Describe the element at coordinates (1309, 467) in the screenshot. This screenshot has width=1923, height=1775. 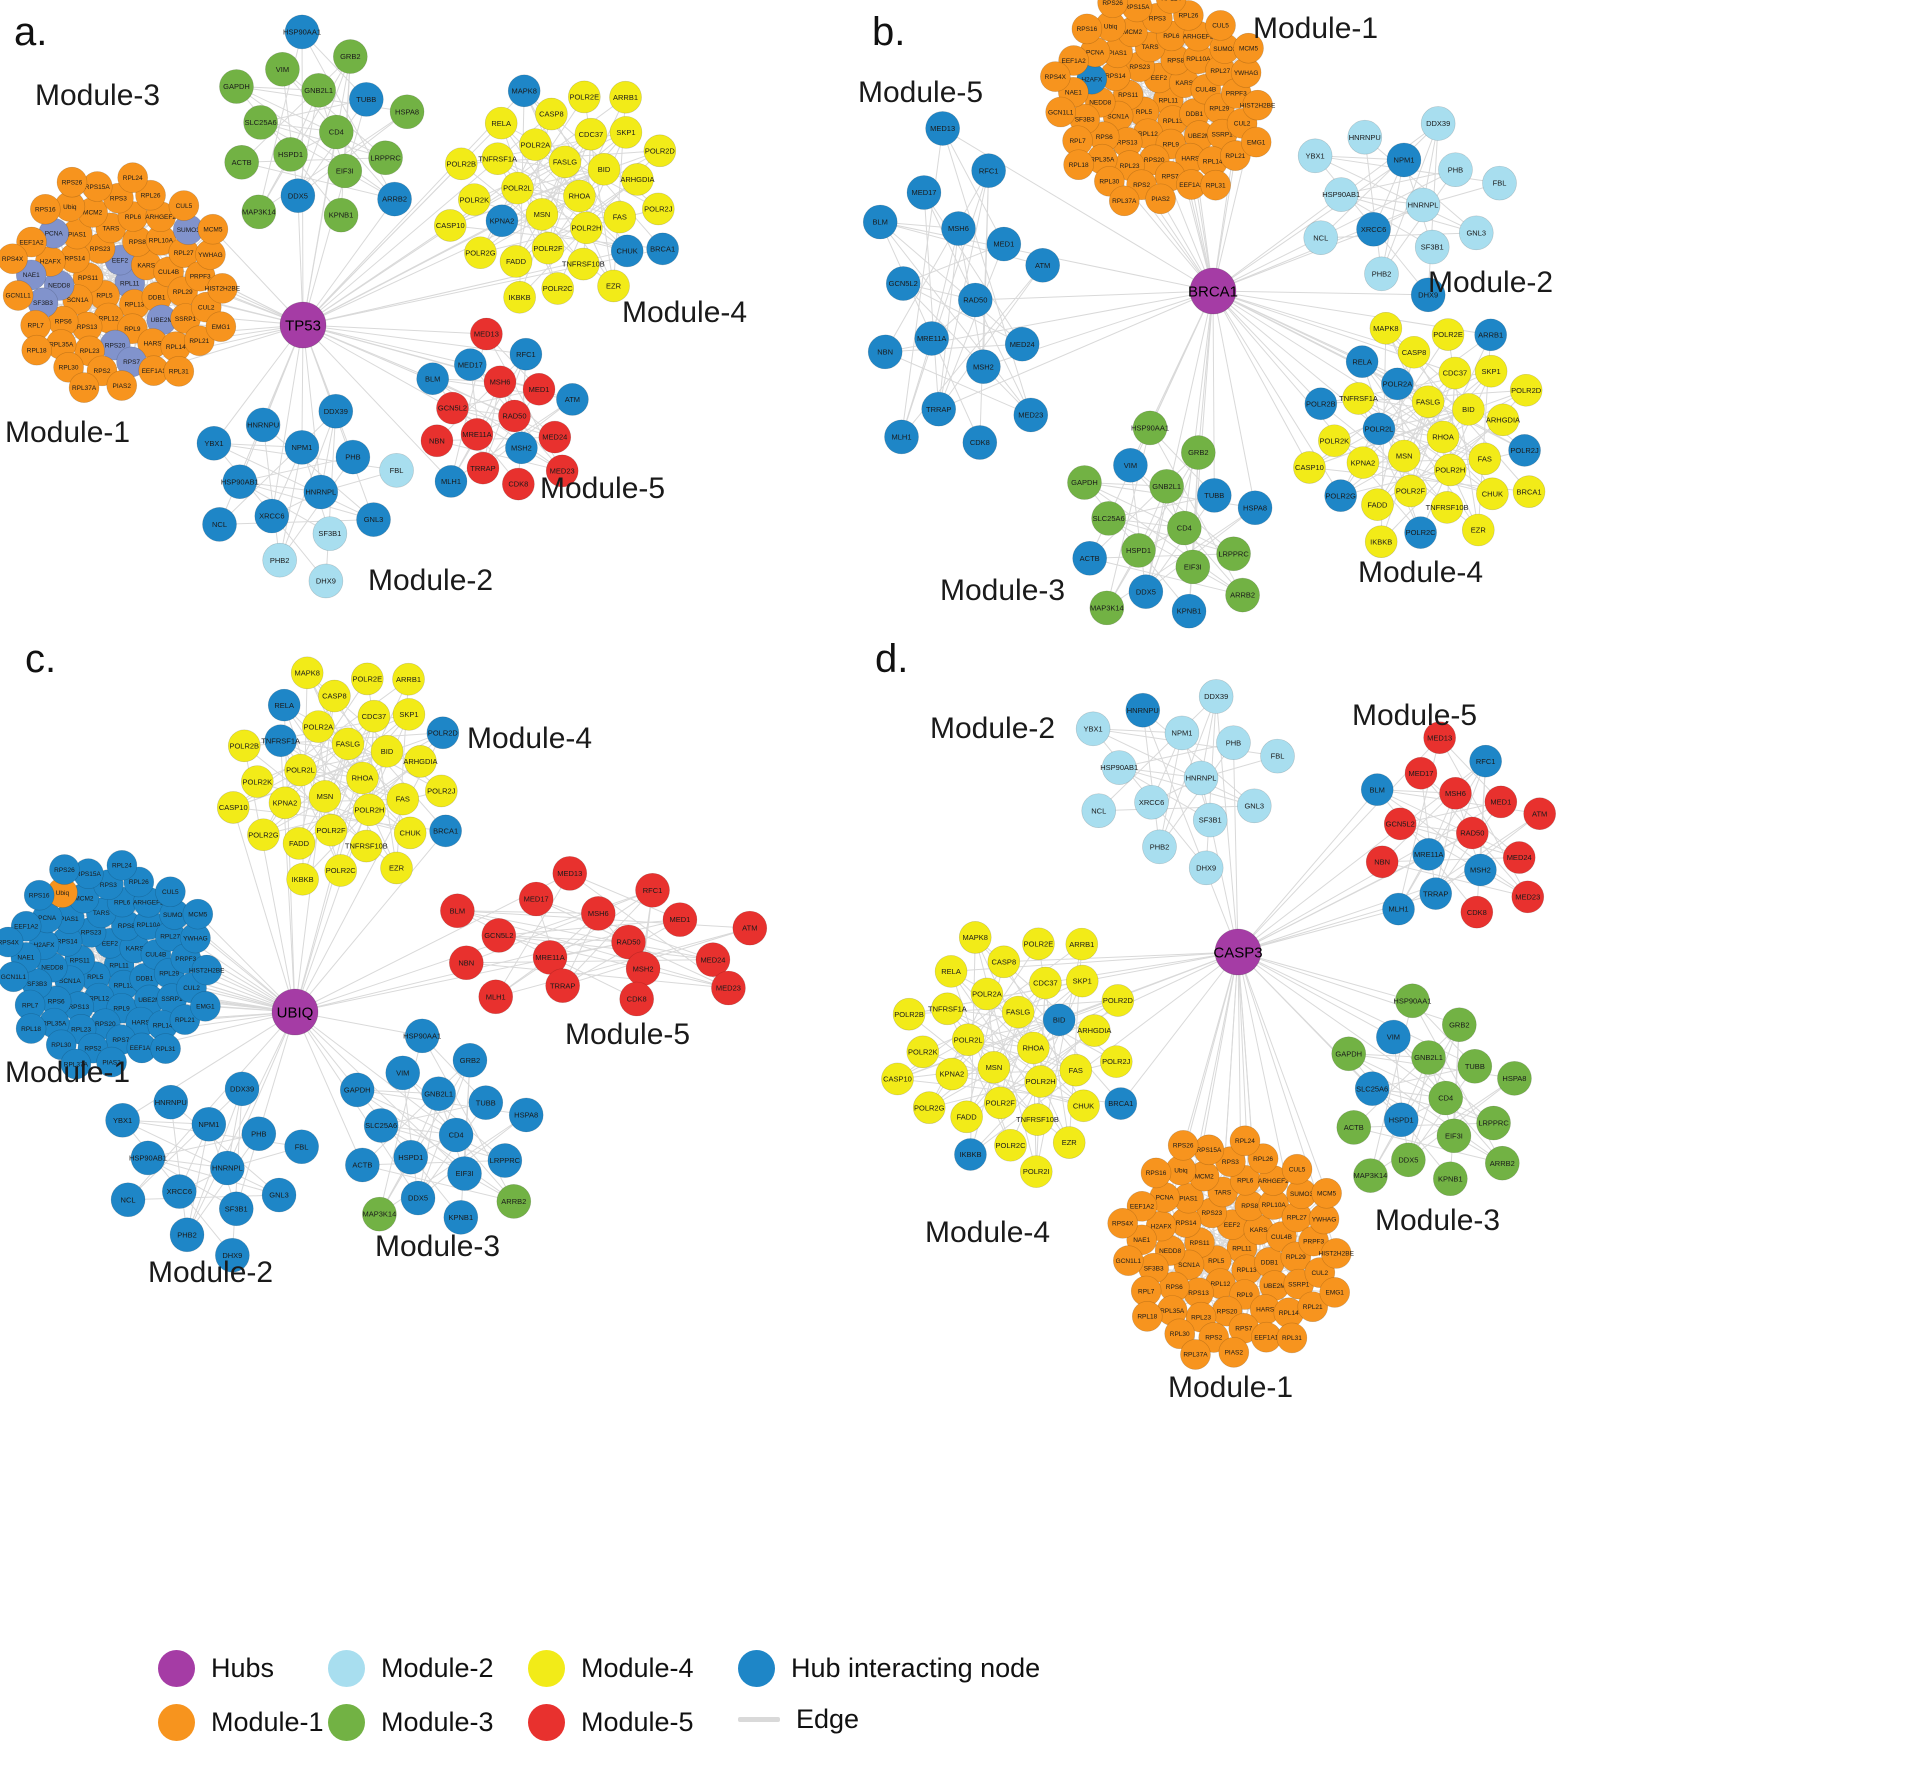
I see `node-CASP10` at that location.